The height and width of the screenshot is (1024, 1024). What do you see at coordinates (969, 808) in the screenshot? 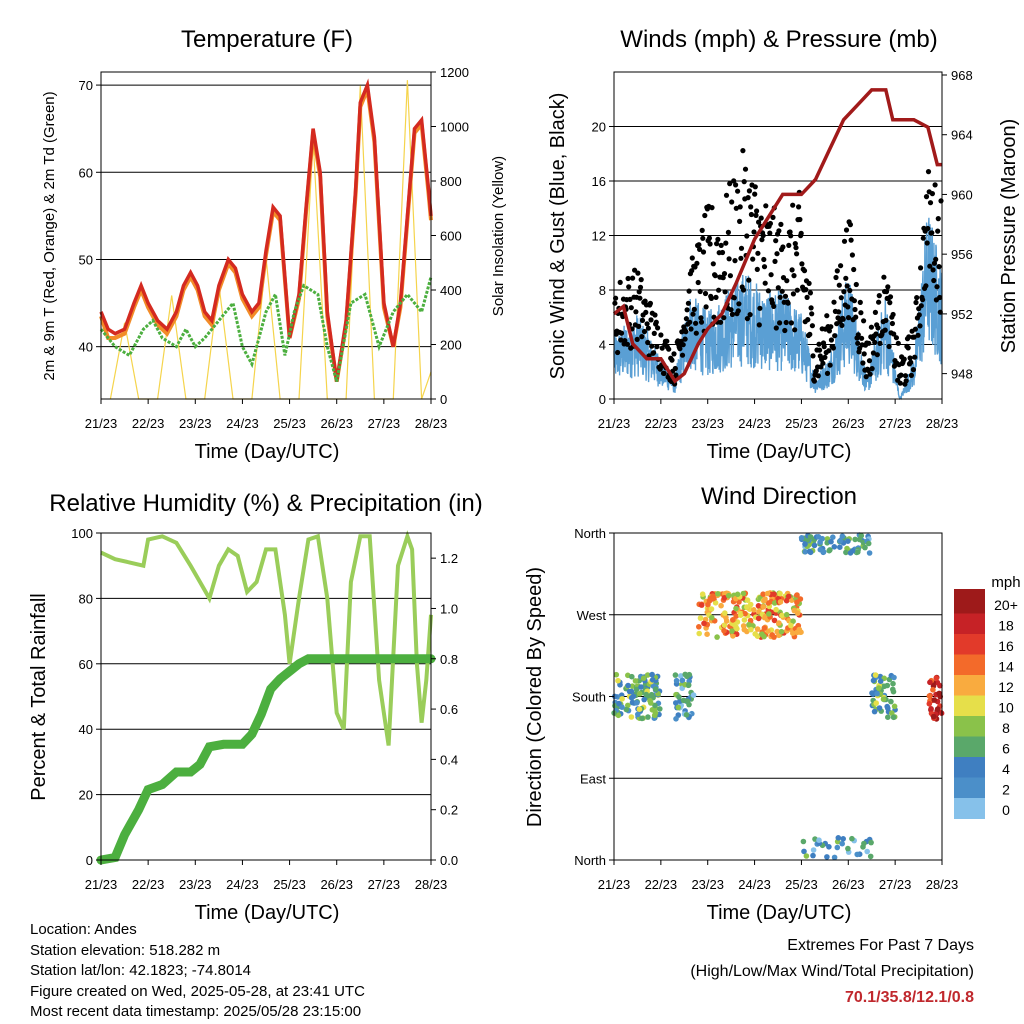
I see `speed-legend-swatch` at bounding box center [969, 808].